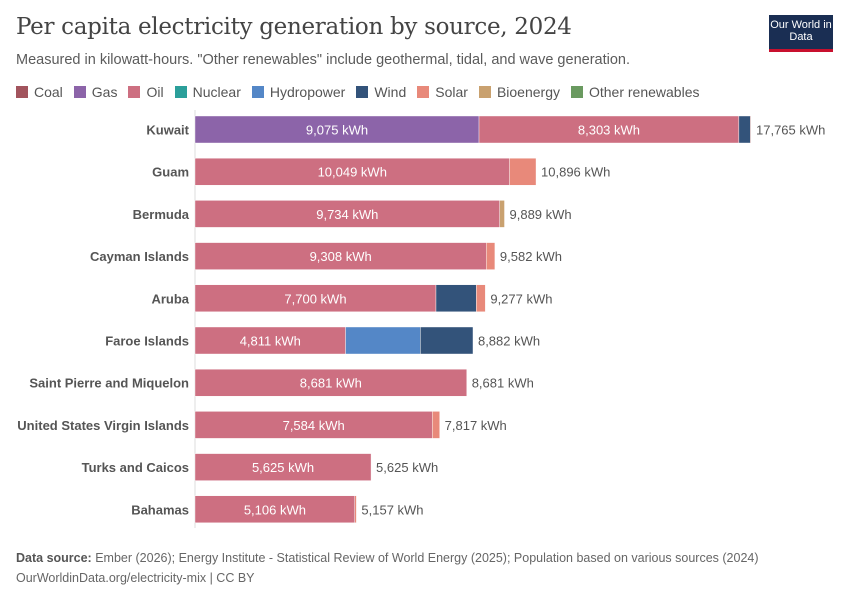 Image resolution: width=850 pixels, height=600 pixels. I want to click on legend-item-hydropower: Hydropower, so click(298, 92).